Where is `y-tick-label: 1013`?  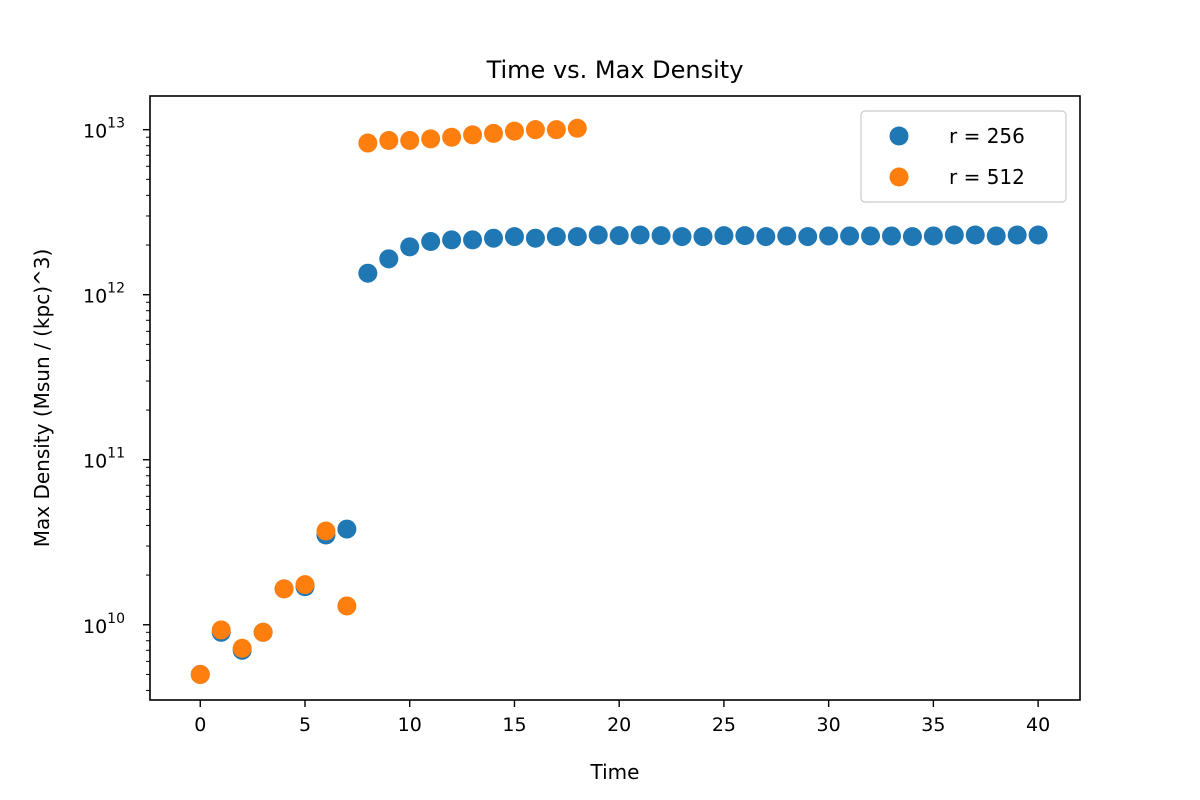
y-tick-label: 1013 is located at coordinates (104, 129).